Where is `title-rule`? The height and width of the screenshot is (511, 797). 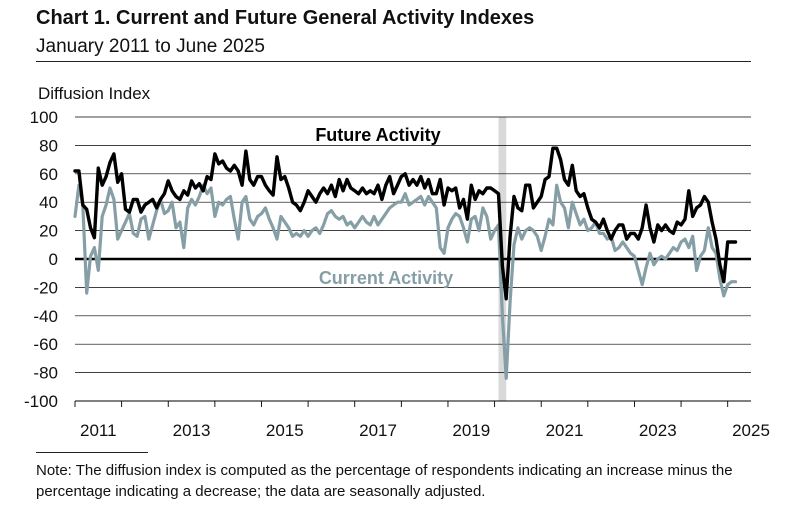
title-rule is located at coordinates (393, 61).